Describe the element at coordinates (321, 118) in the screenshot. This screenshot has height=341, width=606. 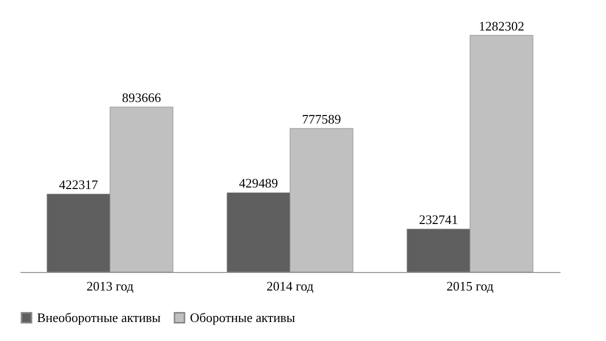
I see `data-label: 777589` at that location.